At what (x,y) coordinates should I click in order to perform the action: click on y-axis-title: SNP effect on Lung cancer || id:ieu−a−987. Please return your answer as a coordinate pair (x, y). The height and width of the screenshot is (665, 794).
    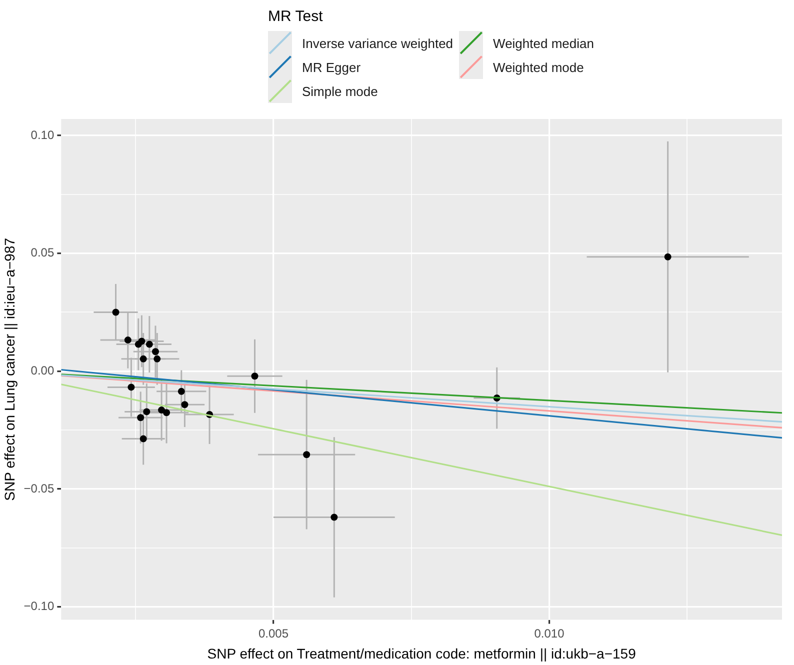
    Looking at the image, I should click on (9, 369).